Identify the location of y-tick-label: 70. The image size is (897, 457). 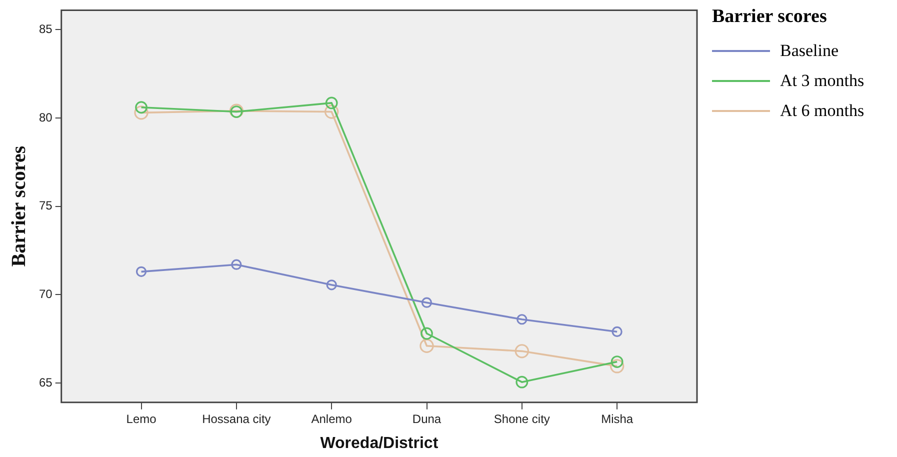
(45, 293).